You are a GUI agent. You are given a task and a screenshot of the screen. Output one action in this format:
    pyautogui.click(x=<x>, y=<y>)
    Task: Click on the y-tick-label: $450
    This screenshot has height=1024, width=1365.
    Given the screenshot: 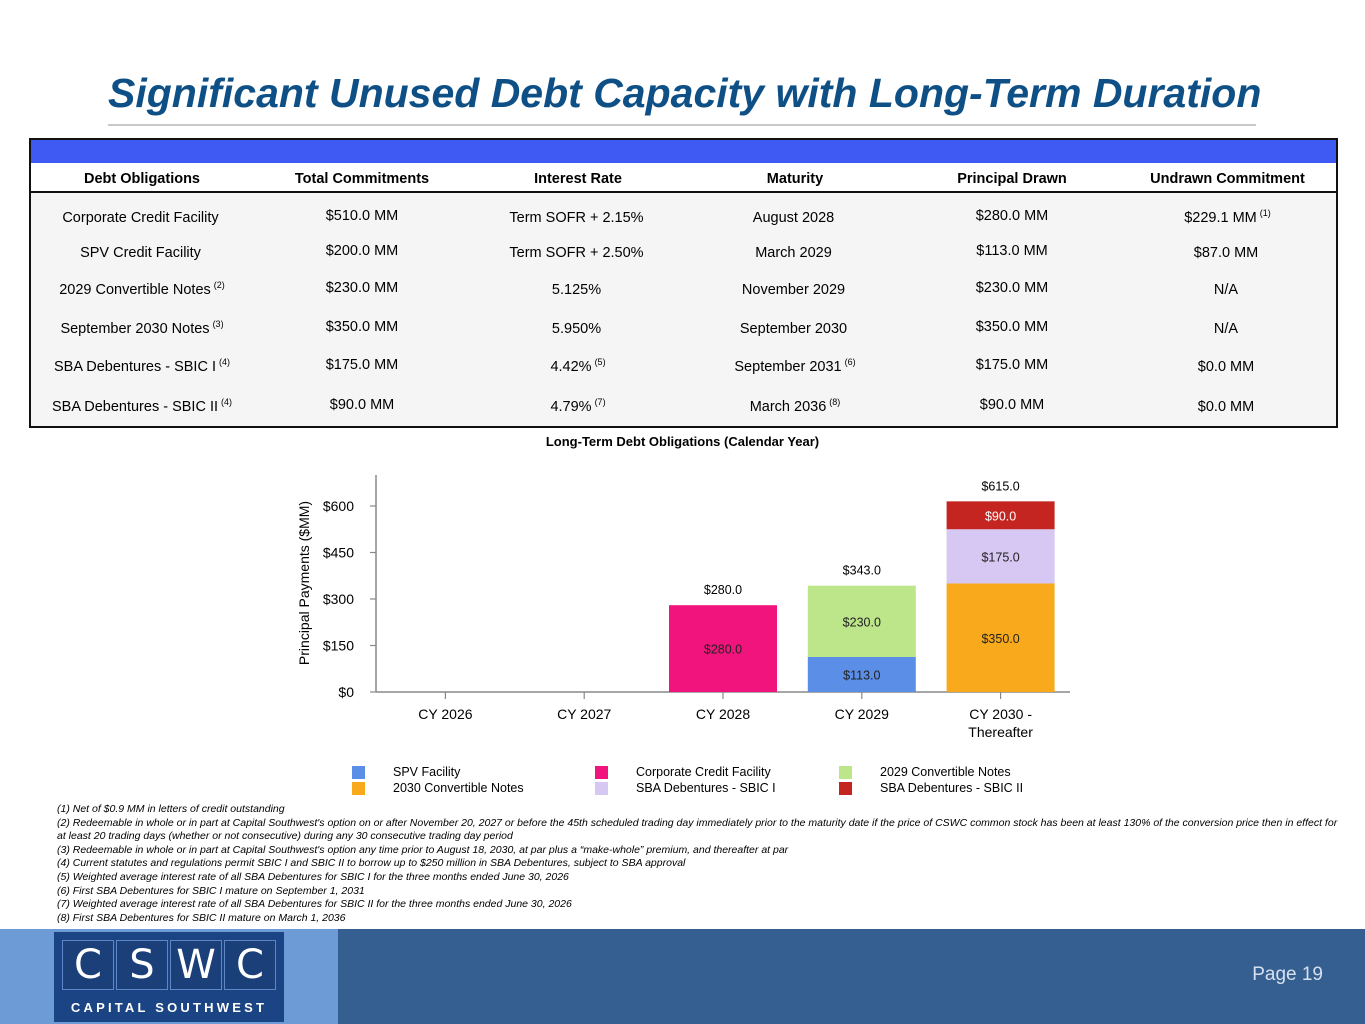 What is the action you would take?
    pyautogui.click(x=338, y=553)
    